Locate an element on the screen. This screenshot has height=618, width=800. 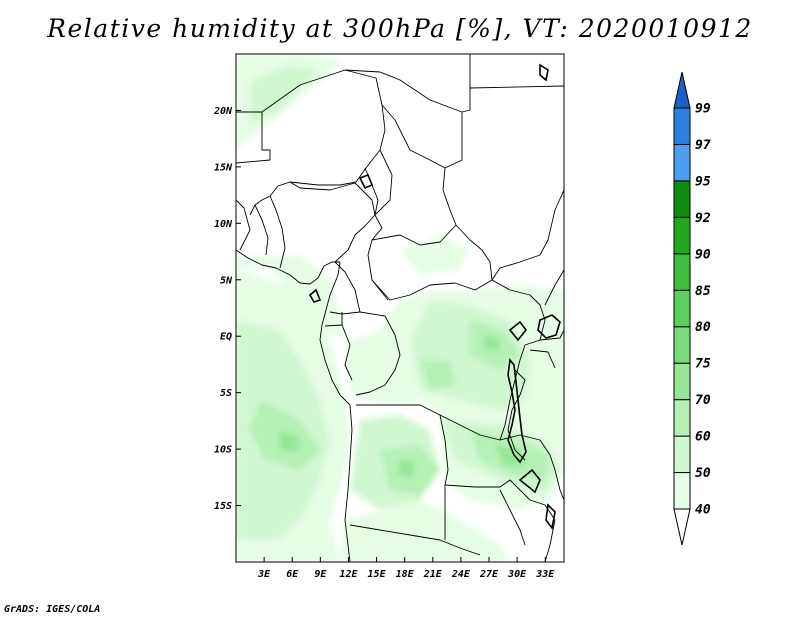
colorbar: 40 50 60 70 75 80 85 90 92 95 97 99 is located at coordinates (692, 308).